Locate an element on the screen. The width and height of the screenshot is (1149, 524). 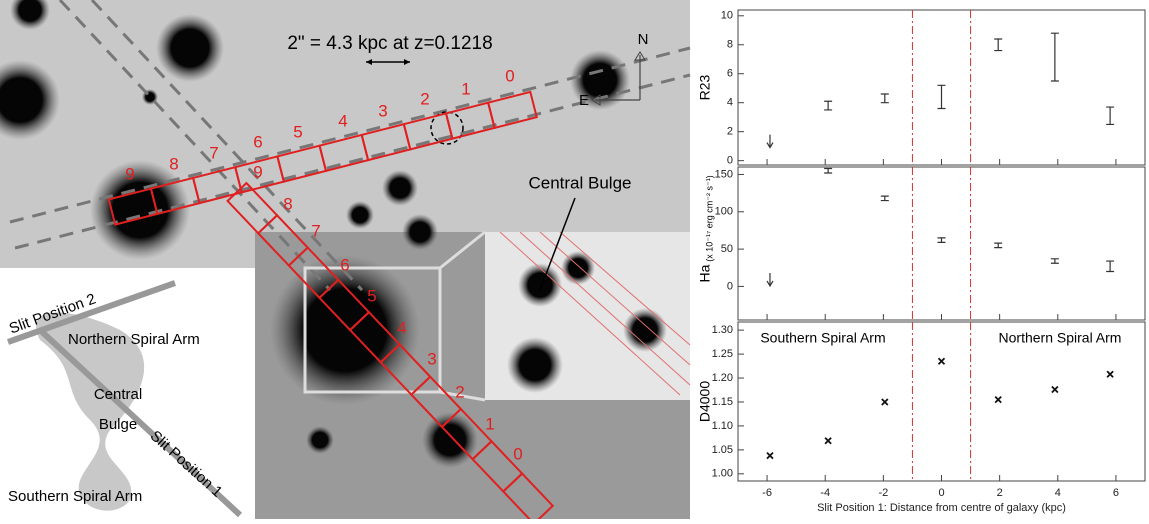
panel-annotation: Southern Spiral Arm is located at coordinates (822, 338).